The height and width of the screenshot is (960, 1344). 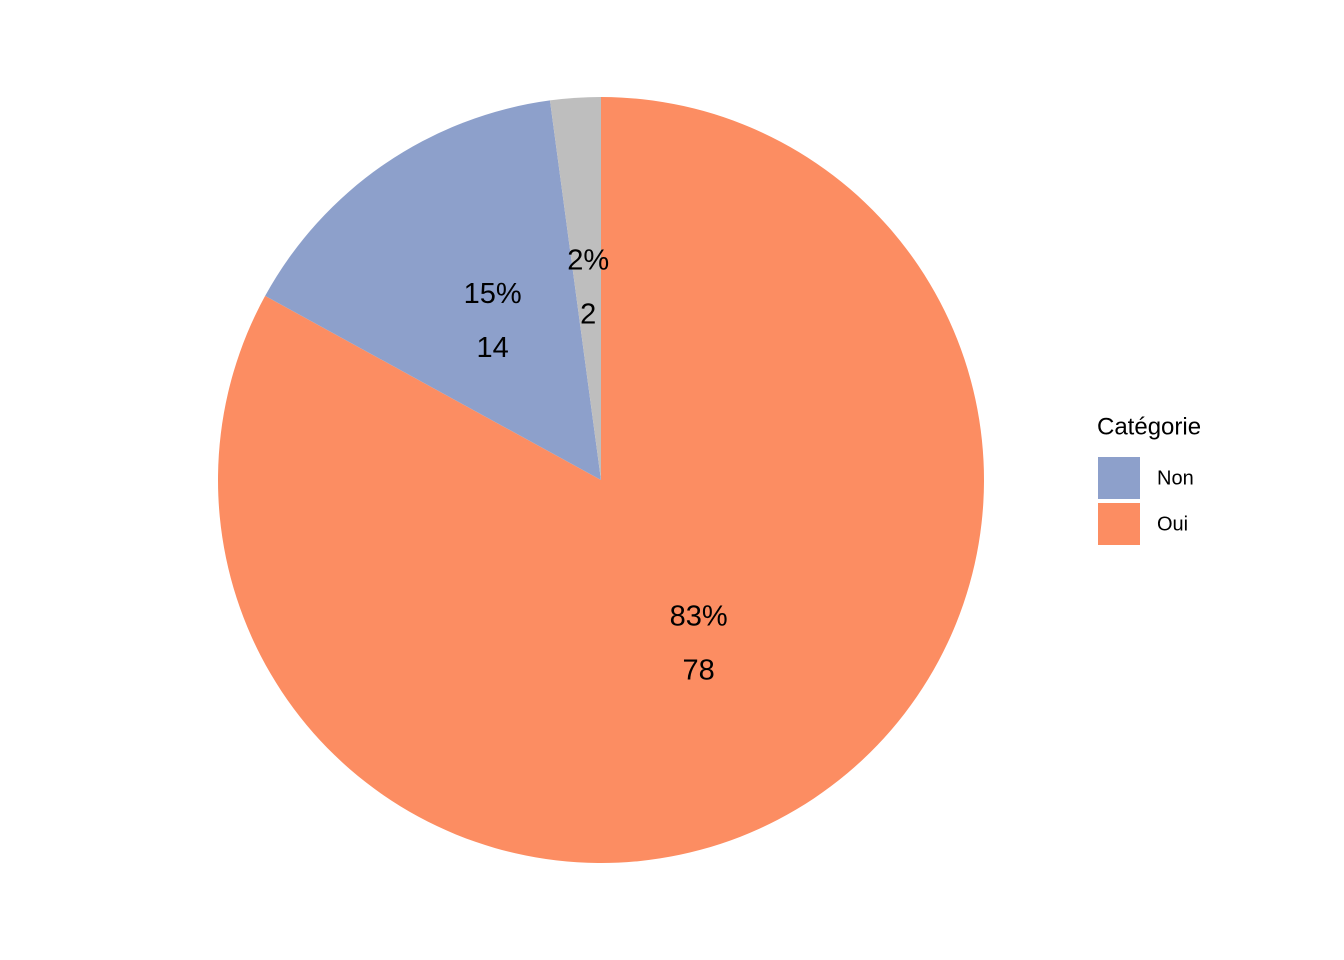 I want to click on legend-label: Oui, so click(x=1172, y=524).